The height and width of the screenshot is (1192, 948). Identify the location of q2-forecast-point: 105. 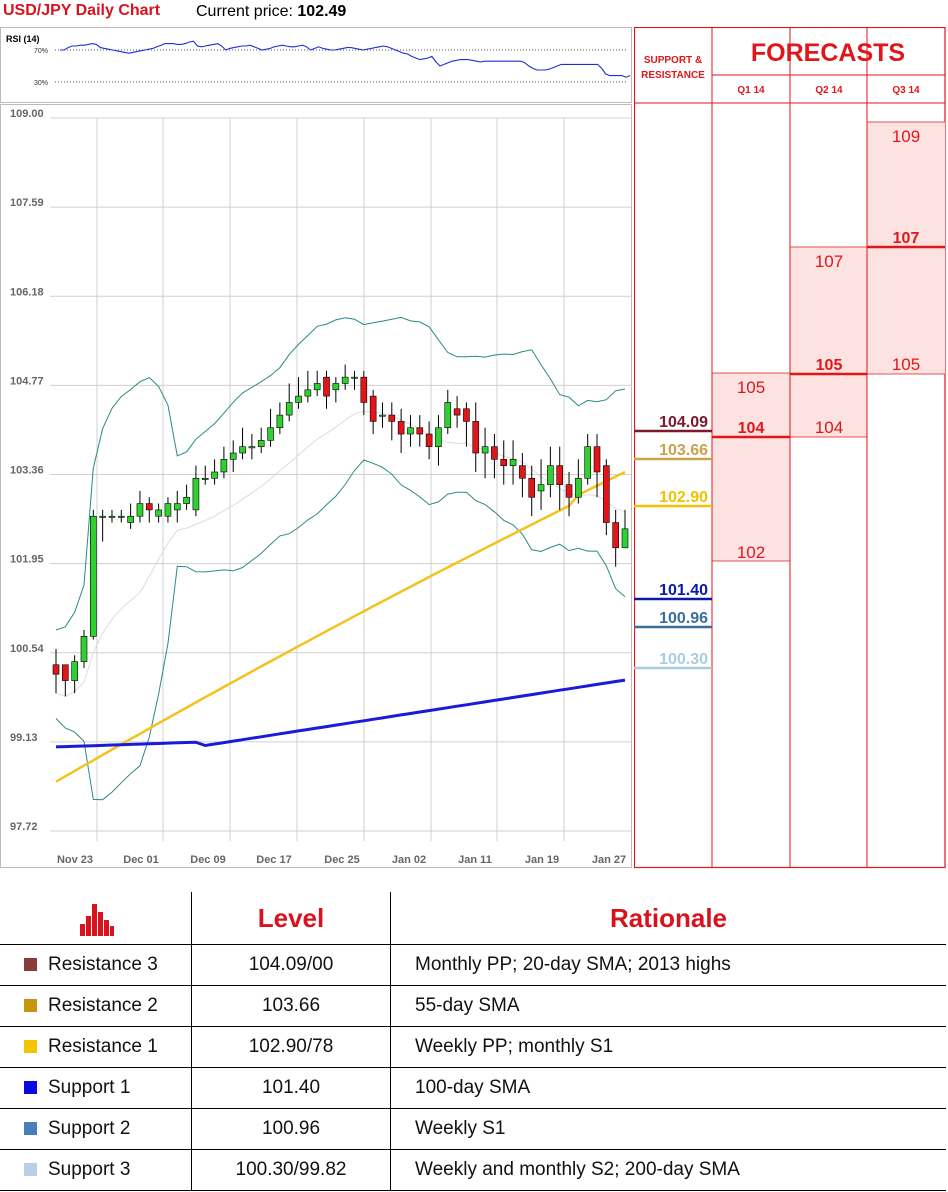
(829, 365).